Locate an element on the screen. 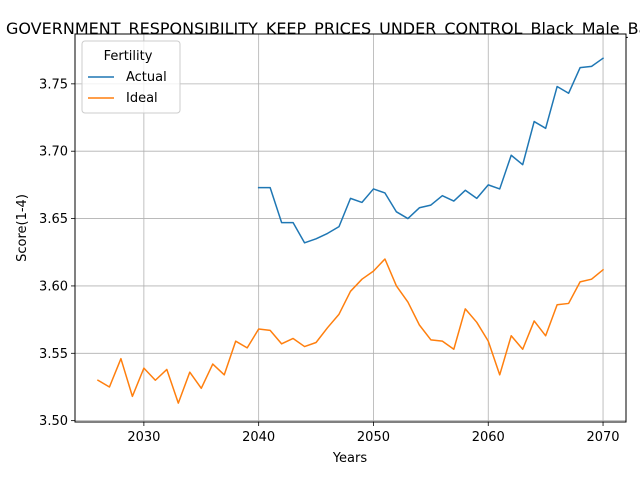 The image size is (640, 480). legend-label-ideal: Ideal is located at coordinates (142, 98).